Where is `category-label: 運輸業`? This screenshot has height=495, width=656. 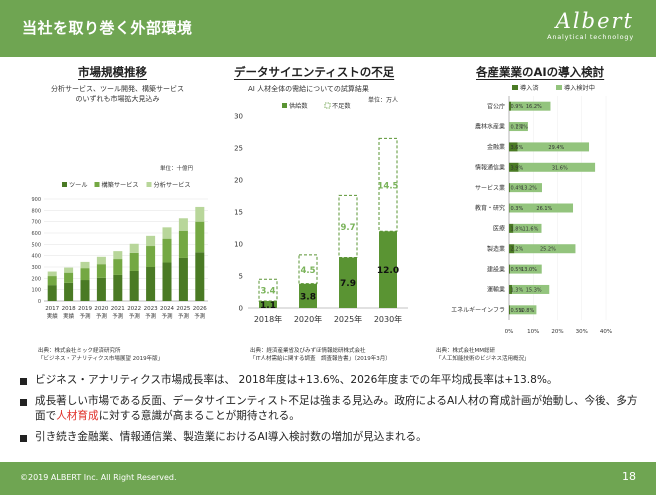 category-label: 運輸業 is located at coordinates (496, 290).